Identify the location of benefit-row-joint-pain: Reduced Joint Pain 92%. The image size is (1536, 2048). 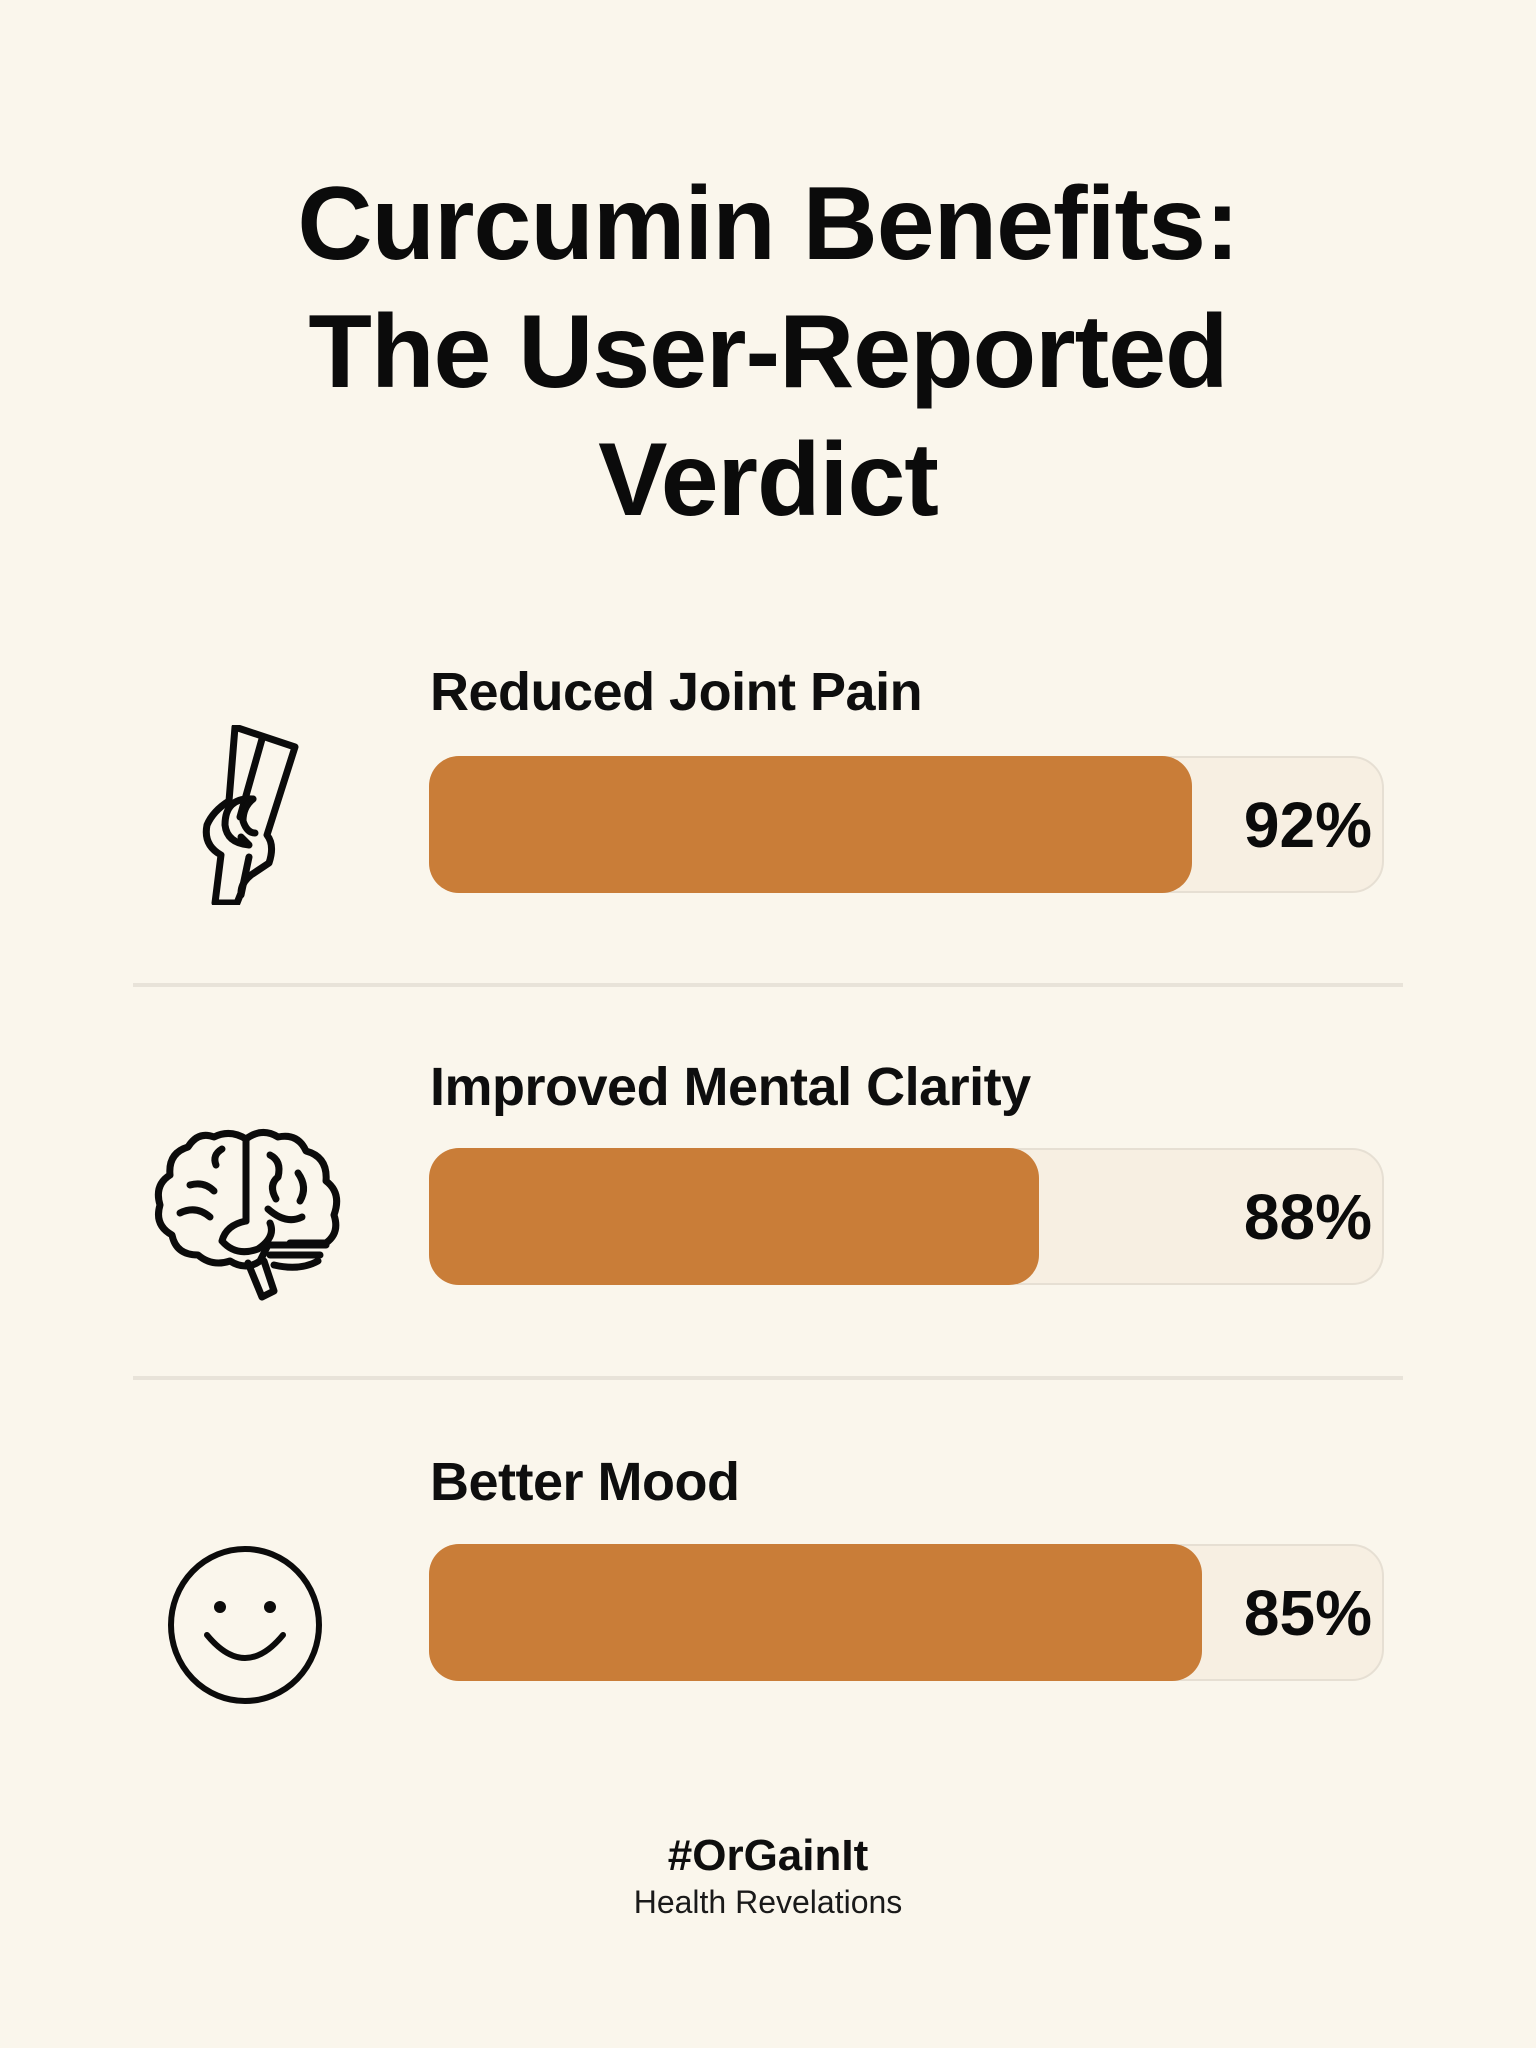
(768, 810).